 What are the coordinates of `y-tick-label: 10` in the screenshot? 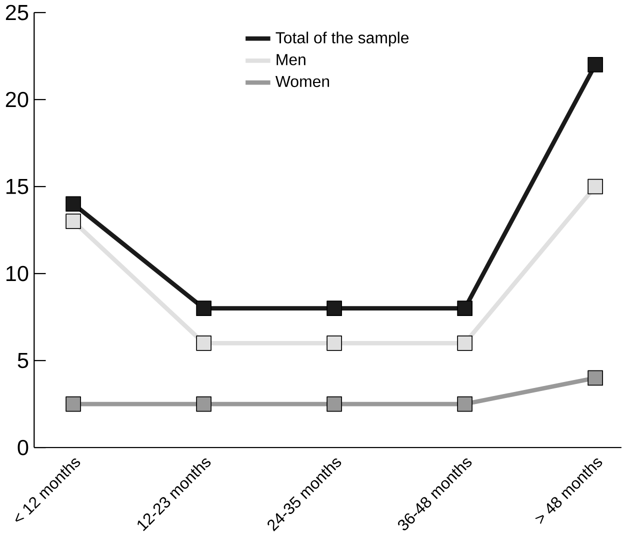 It's located at (17, 274).